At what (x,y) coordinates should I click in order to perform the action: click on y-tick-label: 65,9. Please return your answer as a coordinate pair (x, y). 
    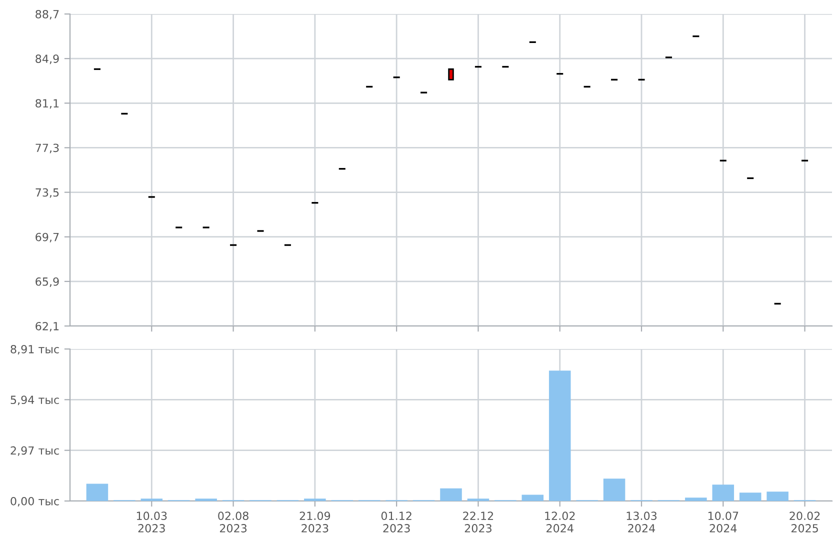
    Looking at the image, I should click on (47, 282).